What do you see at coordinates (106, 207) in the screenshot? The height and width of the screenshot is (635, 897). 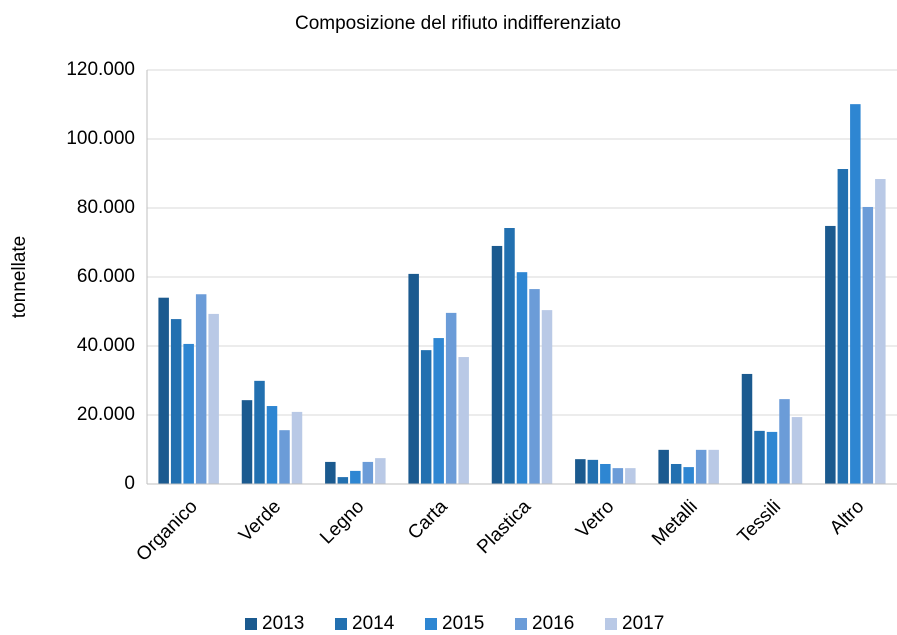 I see `y-tick-label: 80.000` at bounding box center [106, 207].